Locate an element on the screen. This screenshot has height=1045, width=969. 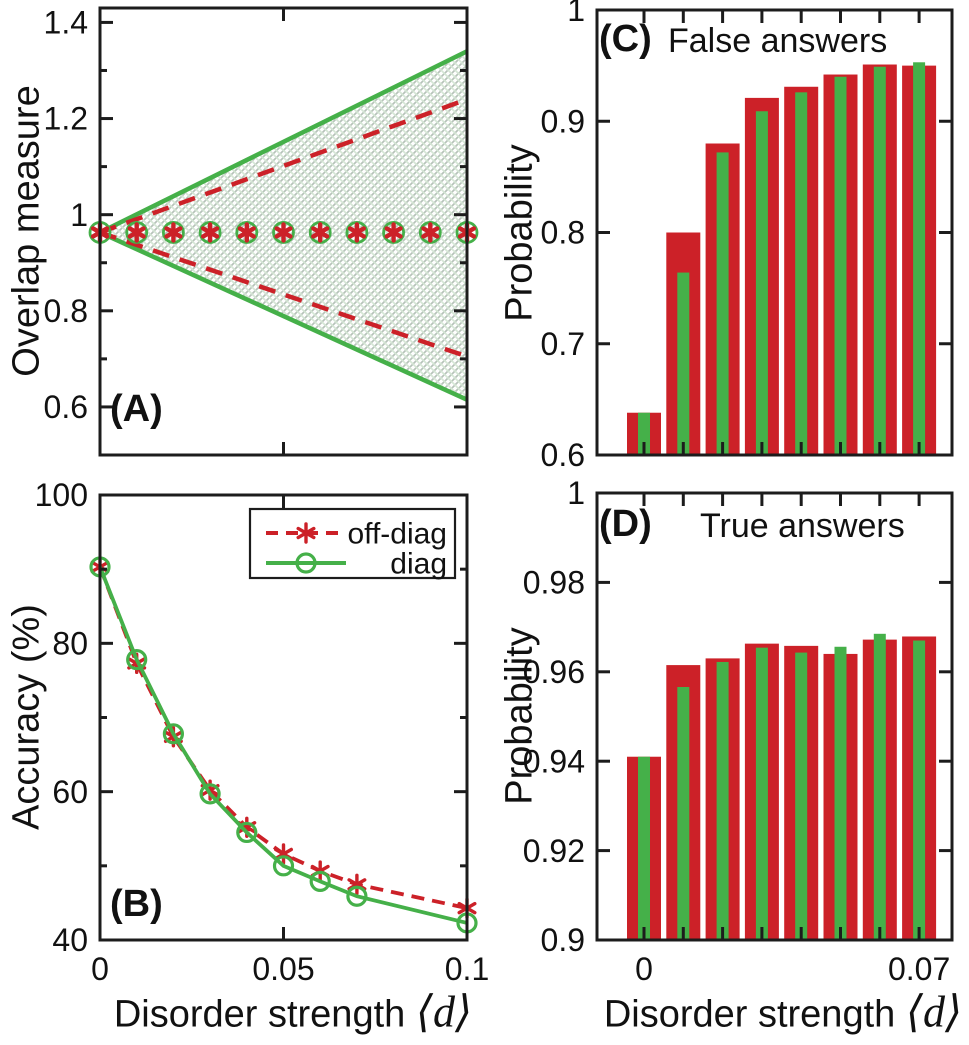
panel-c-letter: (C) is located at coordinates (625, 39).